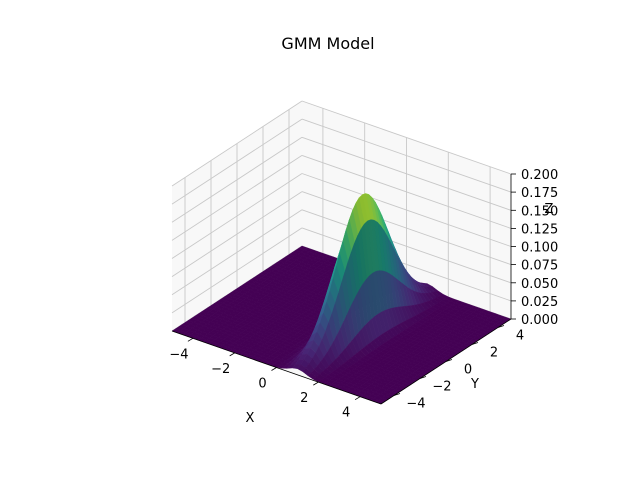  What do you see at coordinates (549, 209) in the screenshot?
I see `z-axis-label: Z` at bounding box center [549, 209].